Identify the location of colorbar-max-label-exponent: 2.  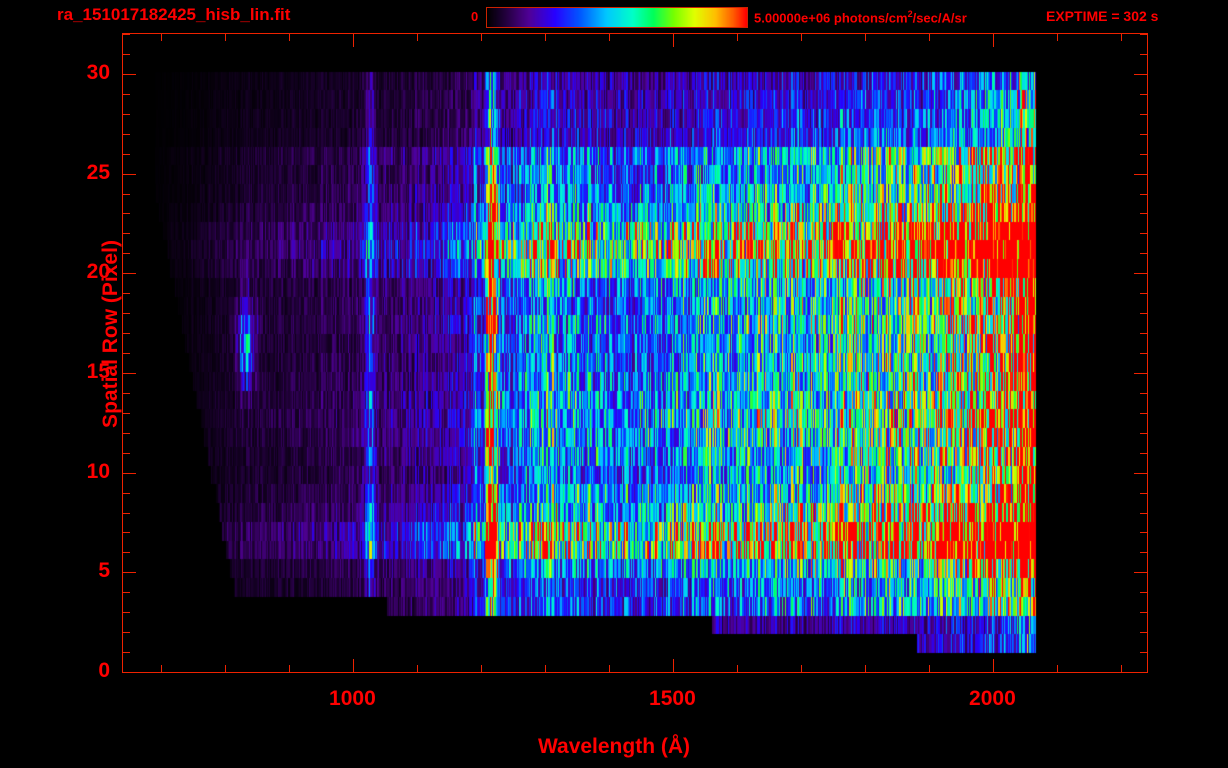
(910, 14).